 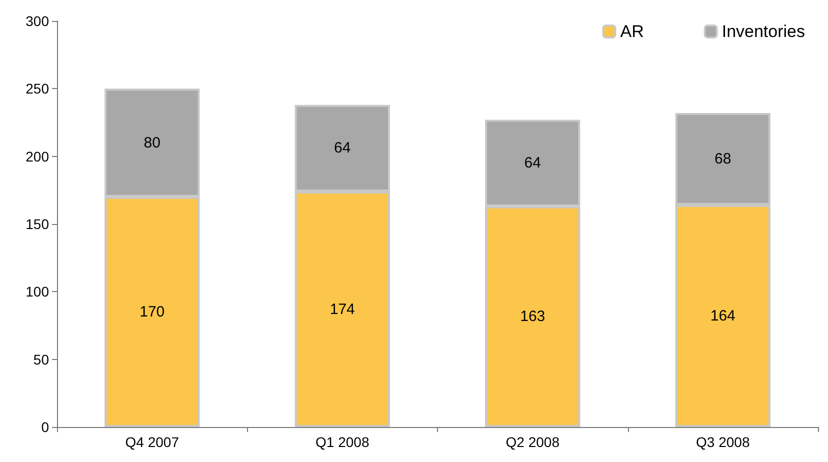 What do you see at coordinates (152, 143) in the screenshot?
I see `data-label: 80` at bounding box center [152, 143].